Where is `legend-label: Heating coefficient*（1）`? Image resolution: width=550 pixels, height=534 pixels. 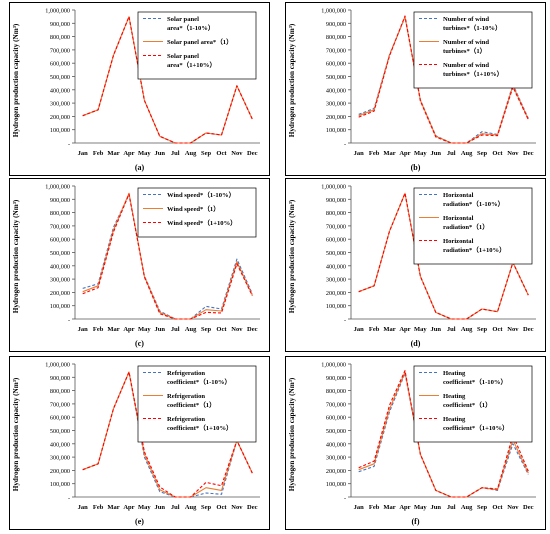 legend-label: Heating coefficient*（1） is located at coordinates (467, 401).